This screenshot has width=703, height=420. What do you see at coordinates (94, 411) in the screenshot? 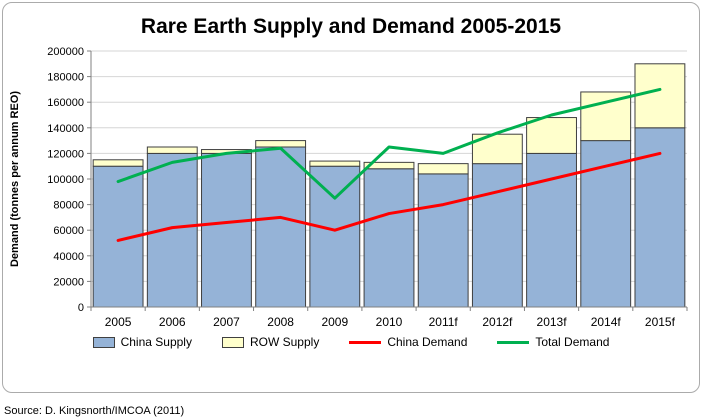
I see `source-note: Source: D. Kingsnorth/IMCOA (2011)` at bounding box center [94, 411].